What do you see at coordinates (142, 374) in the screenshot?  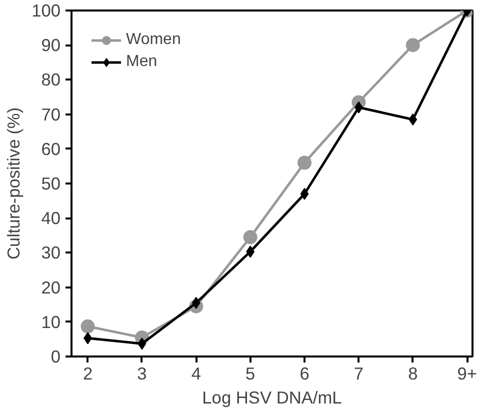 I see `x-tick-label: 3` at bounding box center [142, 374].